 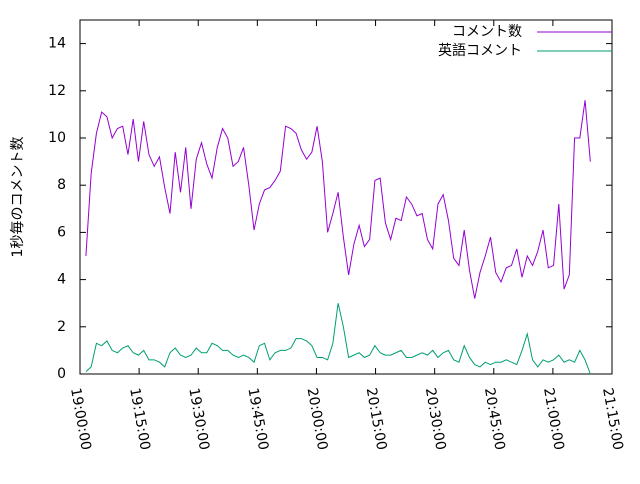 I want to click on x-tick-label: 20:30:00, so click(x=435, y=419).